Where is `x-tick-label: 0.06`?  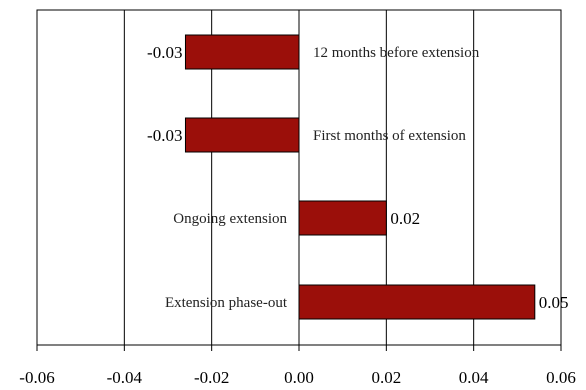 x-tick-label: 0.06 is located at coordinates (561, 377).